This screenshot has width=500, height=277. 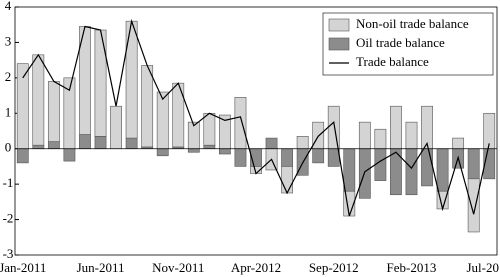 What do you see at coordinates (392, 61) in the screenshot?
I see `legend-label: Trade balance` at bounding box center [392, 61].